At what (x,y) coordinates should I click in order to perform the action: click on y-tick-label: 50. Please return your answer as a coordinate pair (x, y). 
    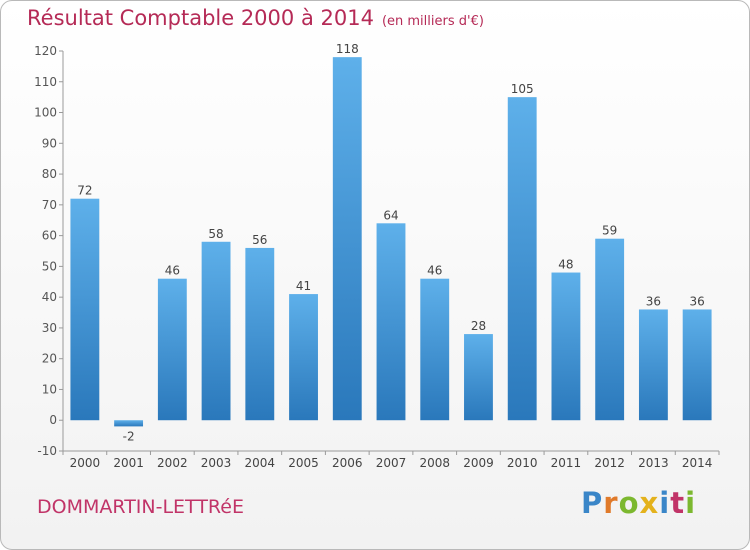
    Looking at the image, I should click on (49, 266).